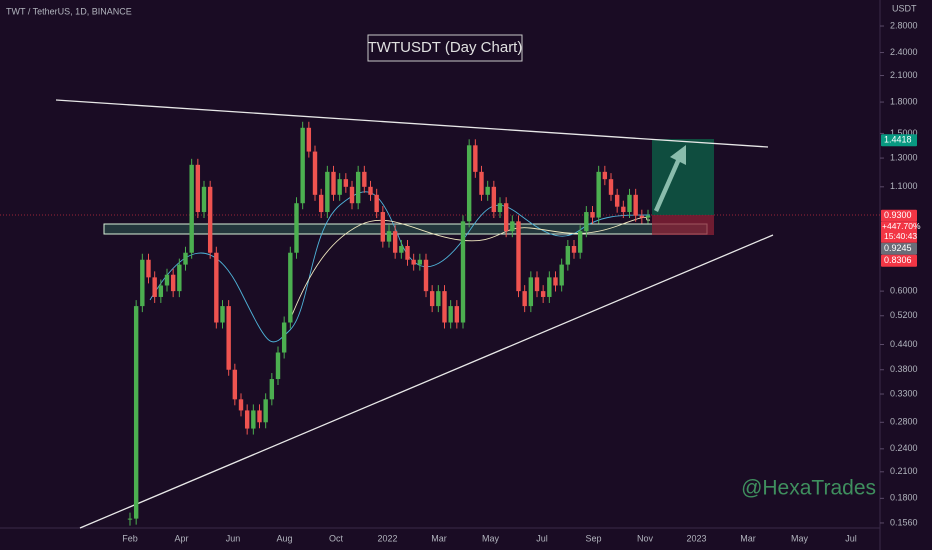 This screenshot has width=932, height=550. What do you see at coordinates (445, 47) in the screenshot?
I see `chart-title: TWTUSDT (Day Chart)` at bounding box center [445, 47].